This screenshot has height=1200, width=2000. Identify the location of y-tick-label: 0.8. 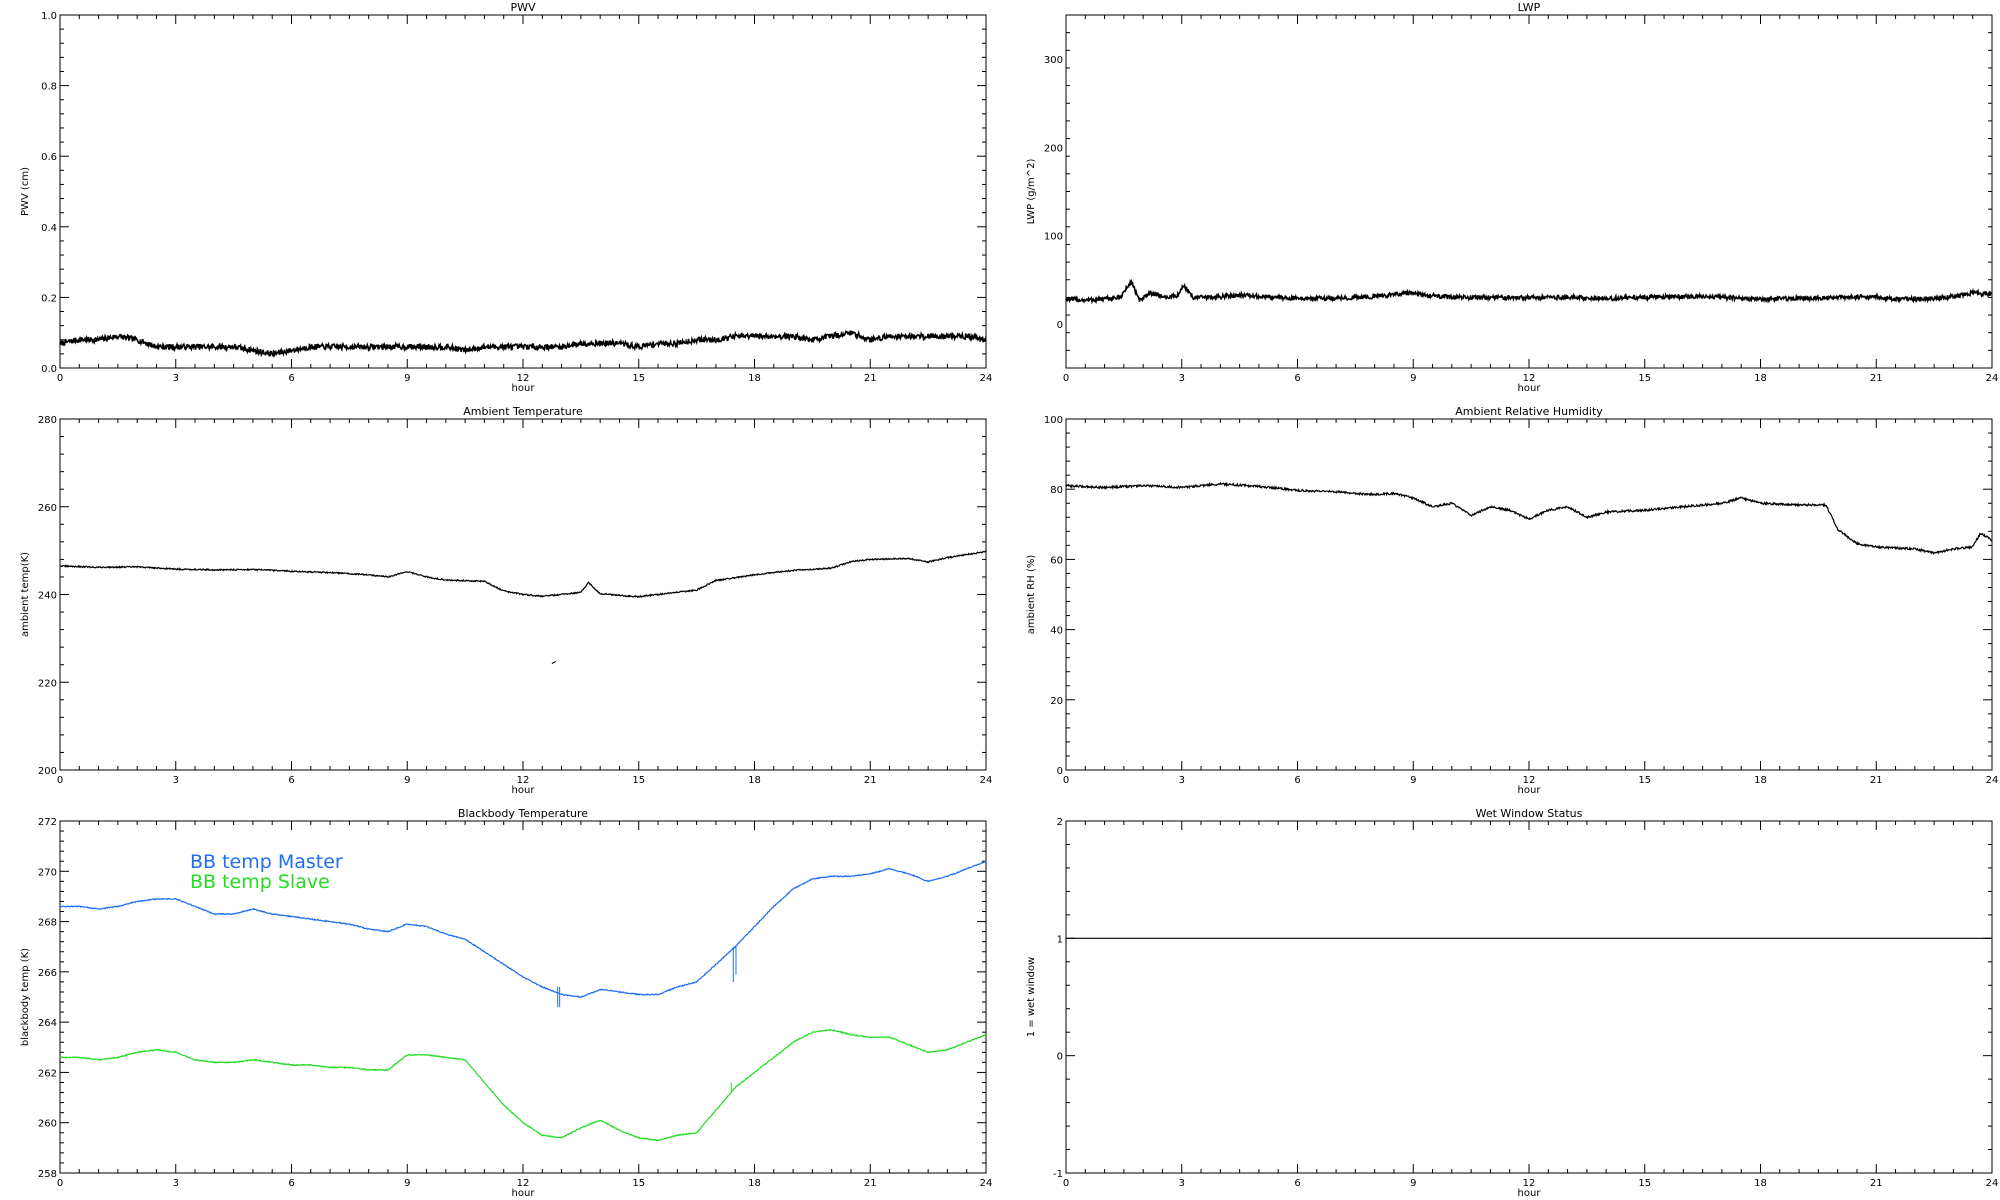
(49, 87).